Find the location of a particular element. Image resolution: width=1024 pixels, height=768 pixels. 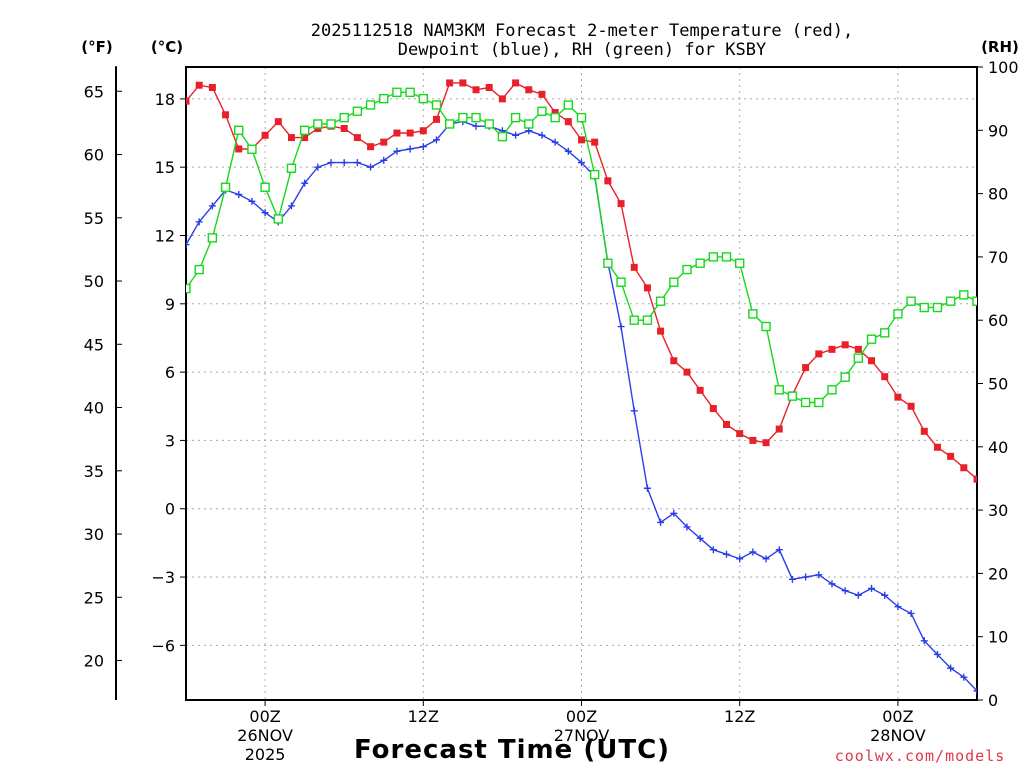

fahrenheit-tick-label: 45 is located at coordinates (94, 344).